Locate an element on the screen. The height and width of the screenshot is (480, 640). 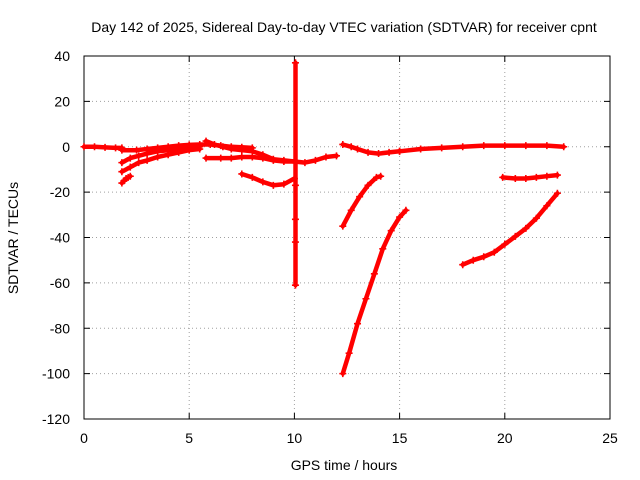
y-tick-label: -80 is located at coordinates (60, 328).